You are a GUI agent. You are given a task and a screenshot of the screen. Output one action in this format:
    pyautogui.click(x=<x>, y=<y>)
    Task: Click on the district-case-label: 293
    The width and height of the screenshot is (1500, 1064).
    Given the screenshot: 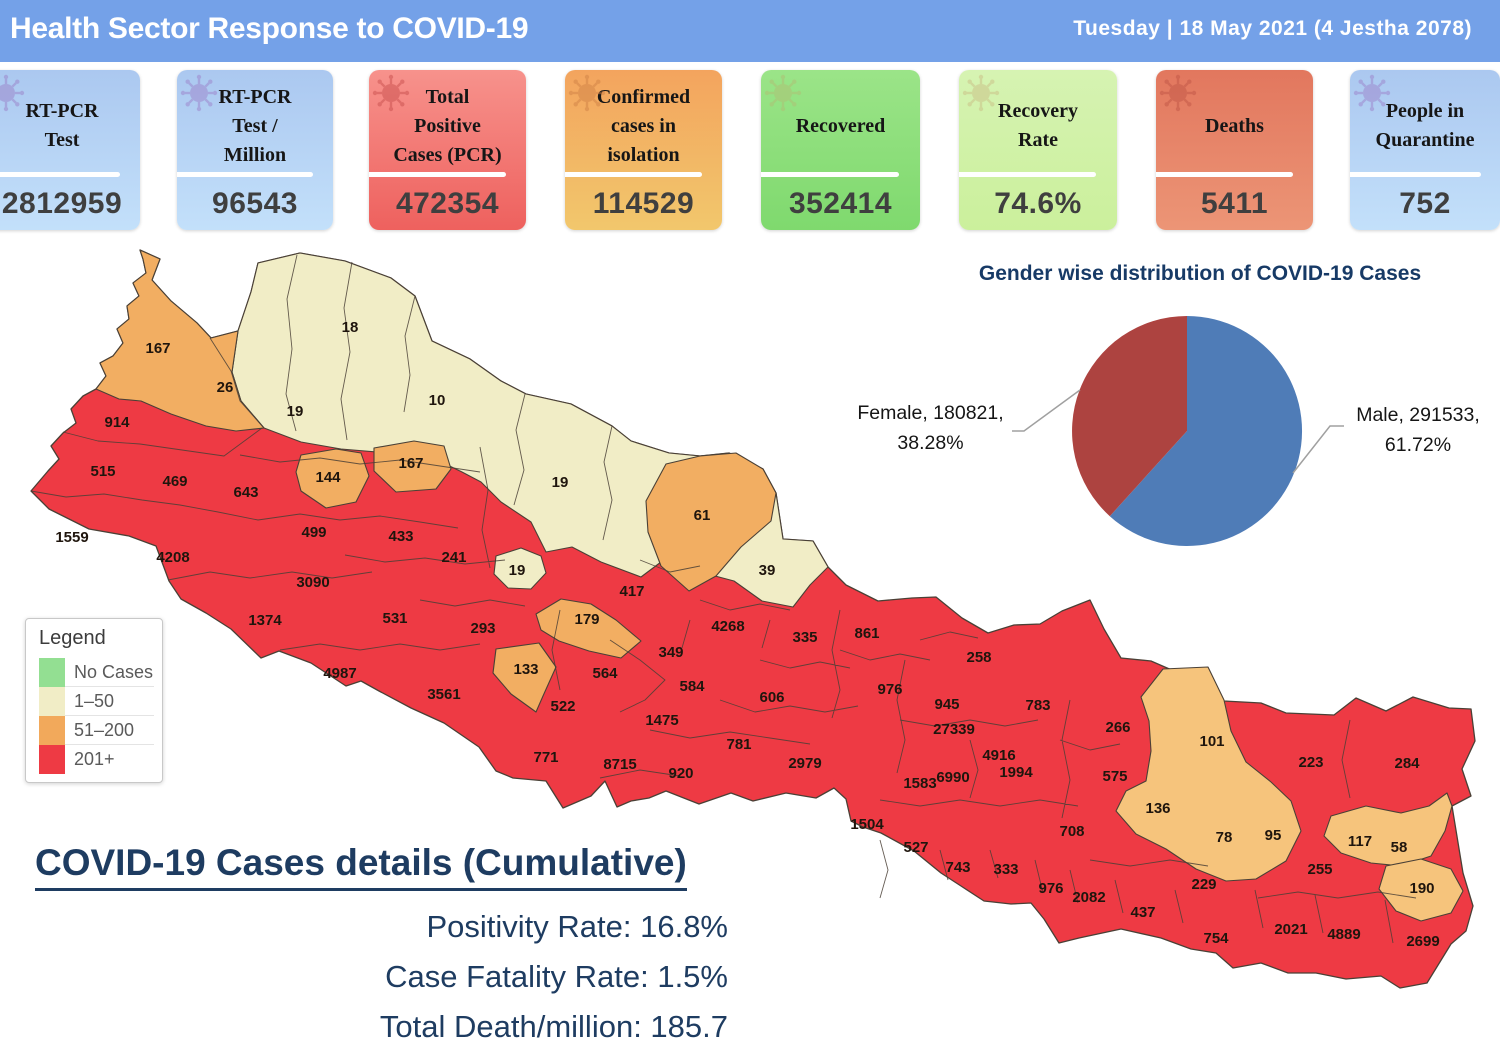 What is the action you would take?
    pyautogui.click(x=482, y=628)
    